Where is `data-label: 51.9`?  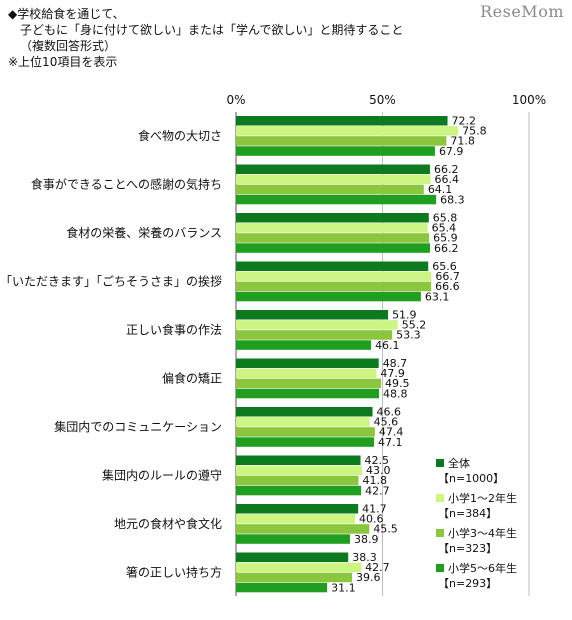
data-label: 51.9 is located at coordinates (404, 315).